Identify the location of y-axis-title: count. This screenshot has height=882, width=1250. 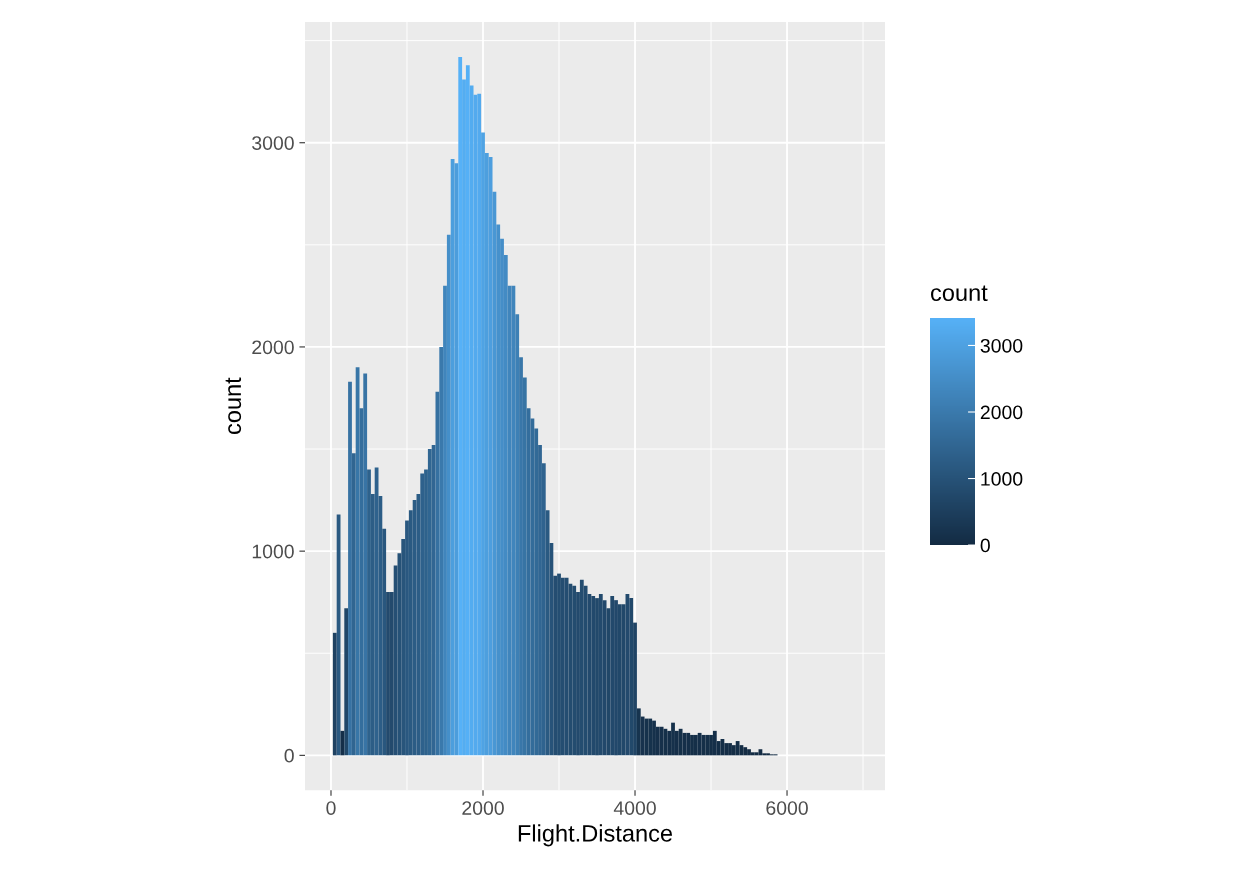
(233, 406).